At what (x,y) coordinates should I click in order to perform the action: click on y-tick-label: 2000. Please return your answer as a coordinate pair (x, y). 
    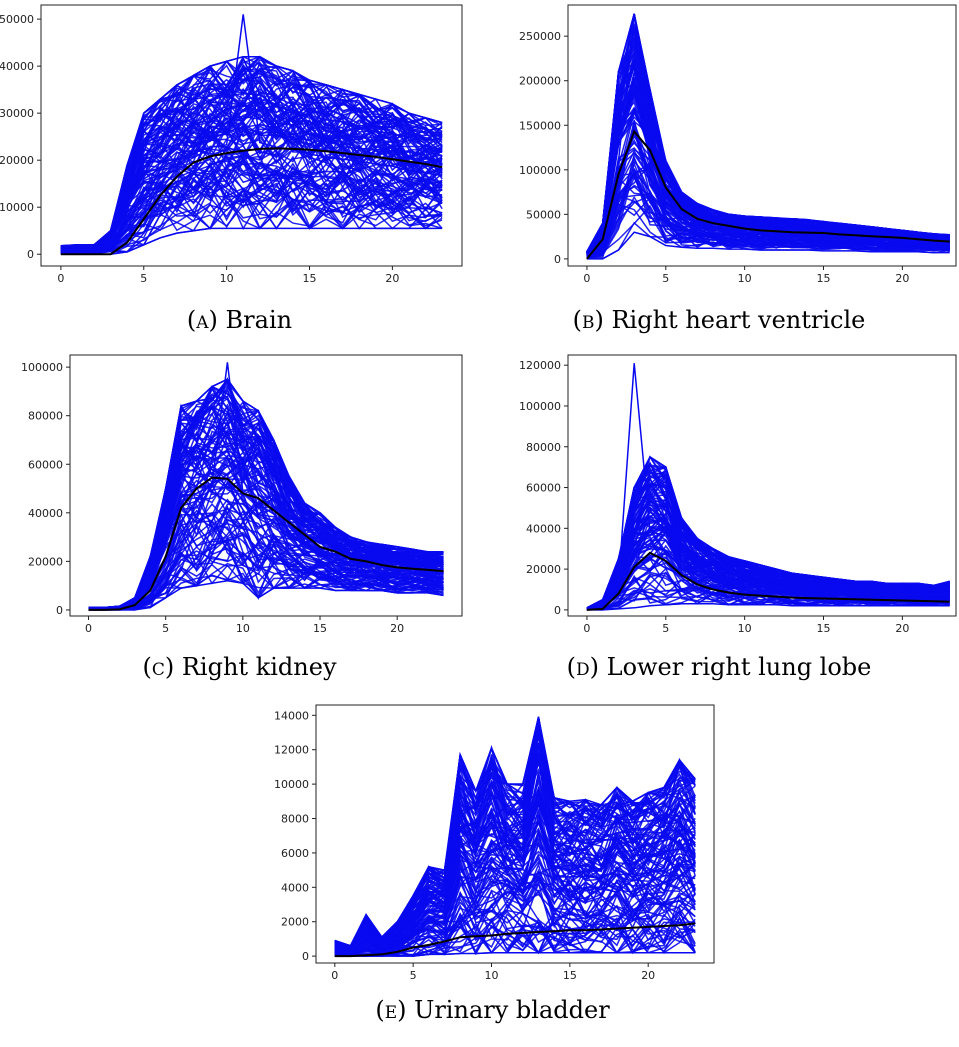
    Looking at the image, I should click on (295, 922).